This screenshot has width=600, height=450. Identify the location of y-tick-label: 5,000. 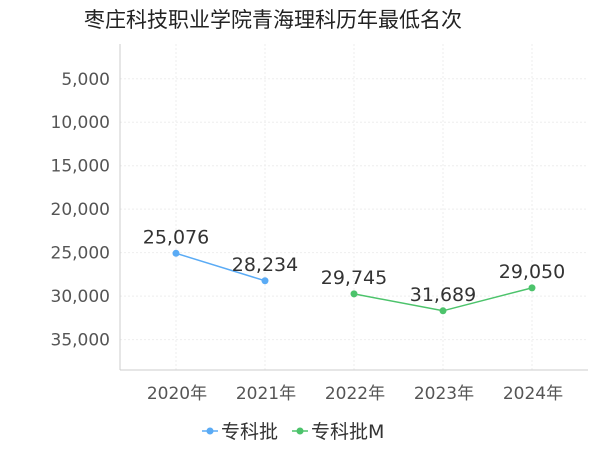
(85, 80).